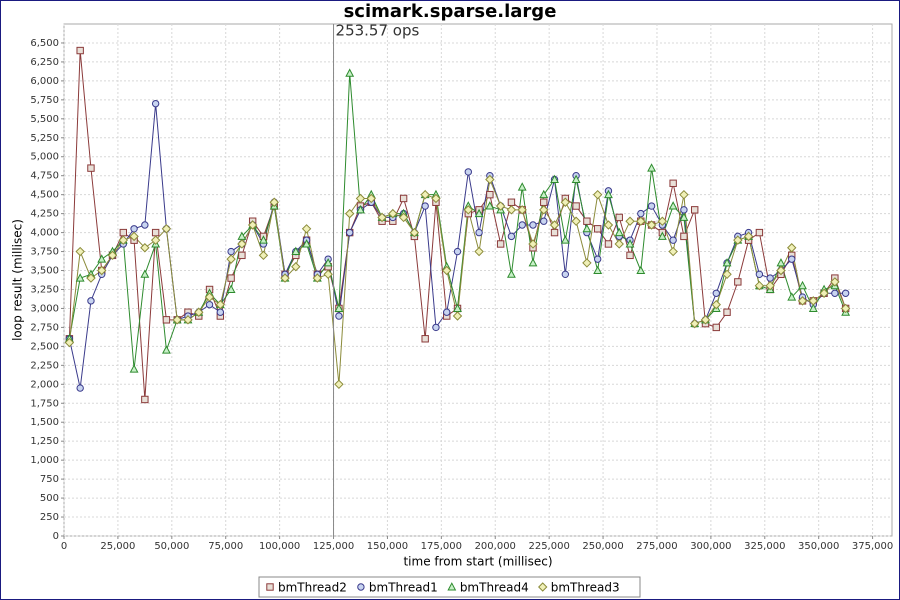 The height and width of the screenshot is (600, 900). I want to click on y-tick-label: 5,000, so click(44, 157).